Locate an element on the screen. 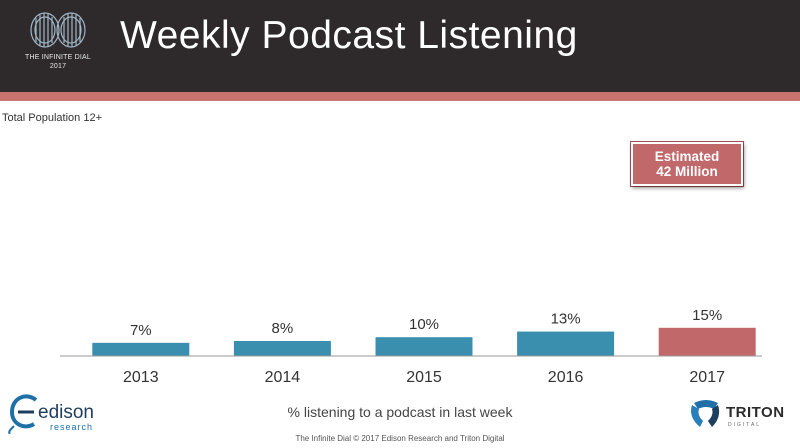 This screenshot has height=448, width=800. tick-label-2013: 2013 is located at coordinates (141, 377).